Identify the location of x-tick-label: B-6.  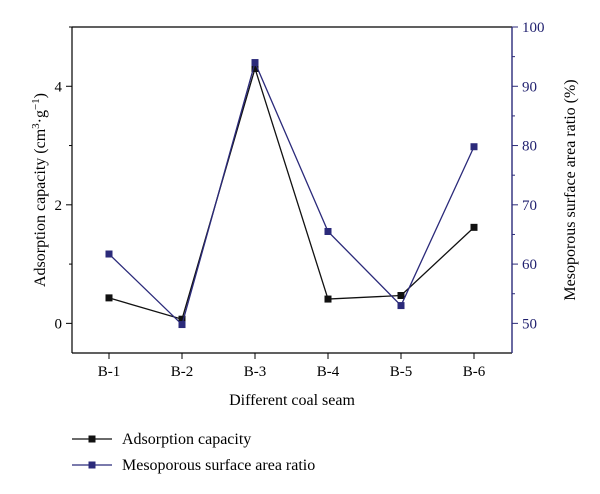
(474, 372).